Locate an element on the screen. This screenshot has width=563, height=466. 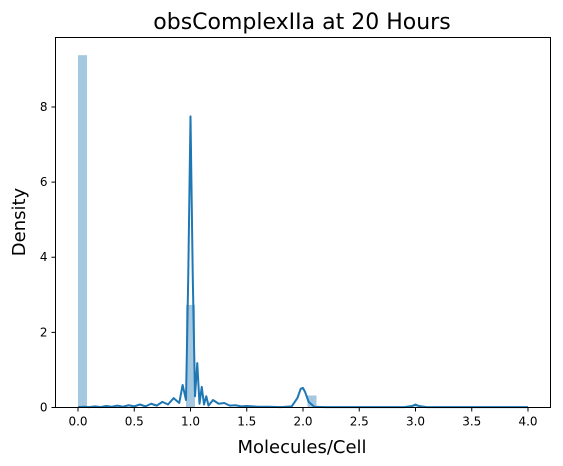
x-tick-label: 1.0 is located at coordinates (190, 422).